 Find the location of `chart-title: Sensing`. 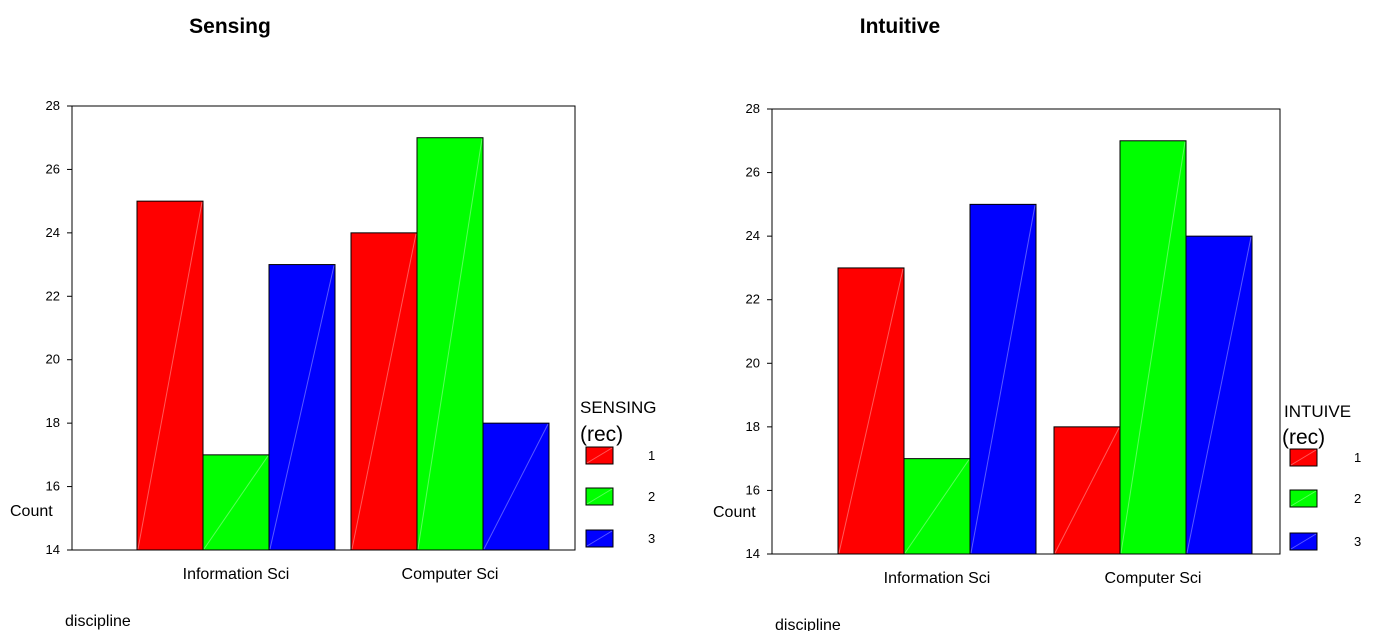

chart-title: Sensing is located at coordinates (230, 26).